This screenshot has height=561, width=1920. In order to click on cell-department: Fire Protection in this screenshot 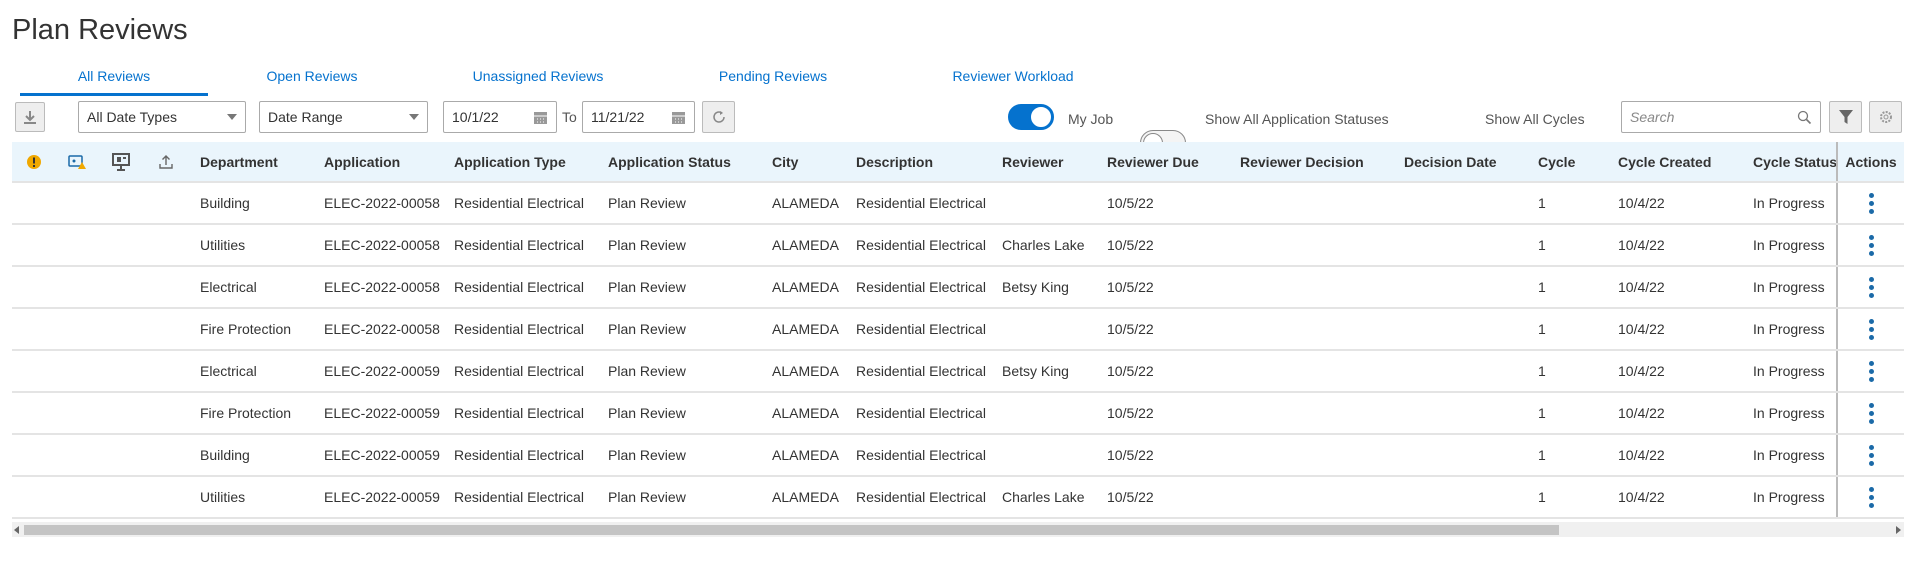, I will do `click(246, 413)`.